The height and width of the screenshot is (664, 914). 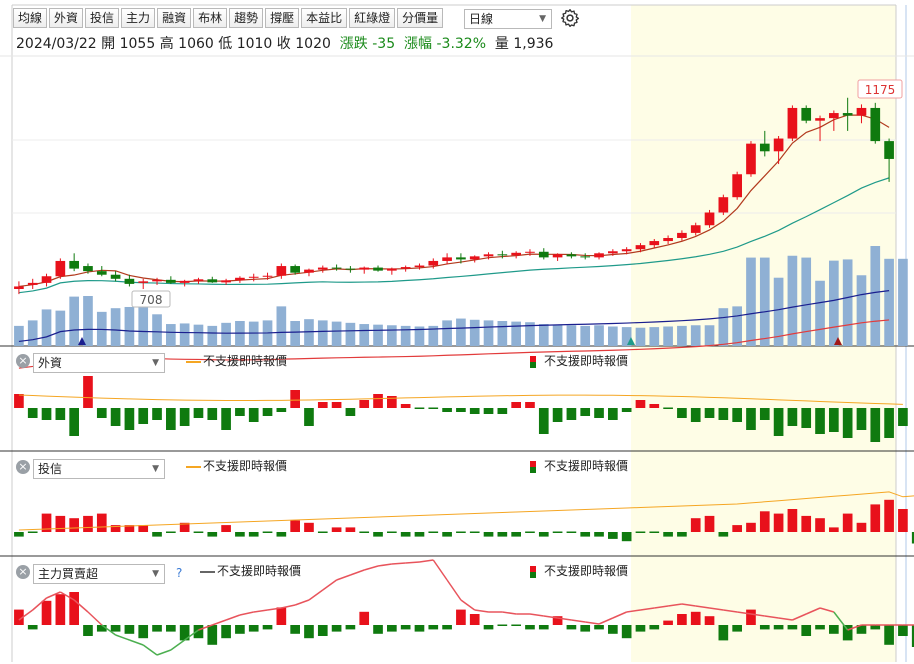 I want to click on panel3-select: 主力買賣超 ▼, so click(x=99, y=574).